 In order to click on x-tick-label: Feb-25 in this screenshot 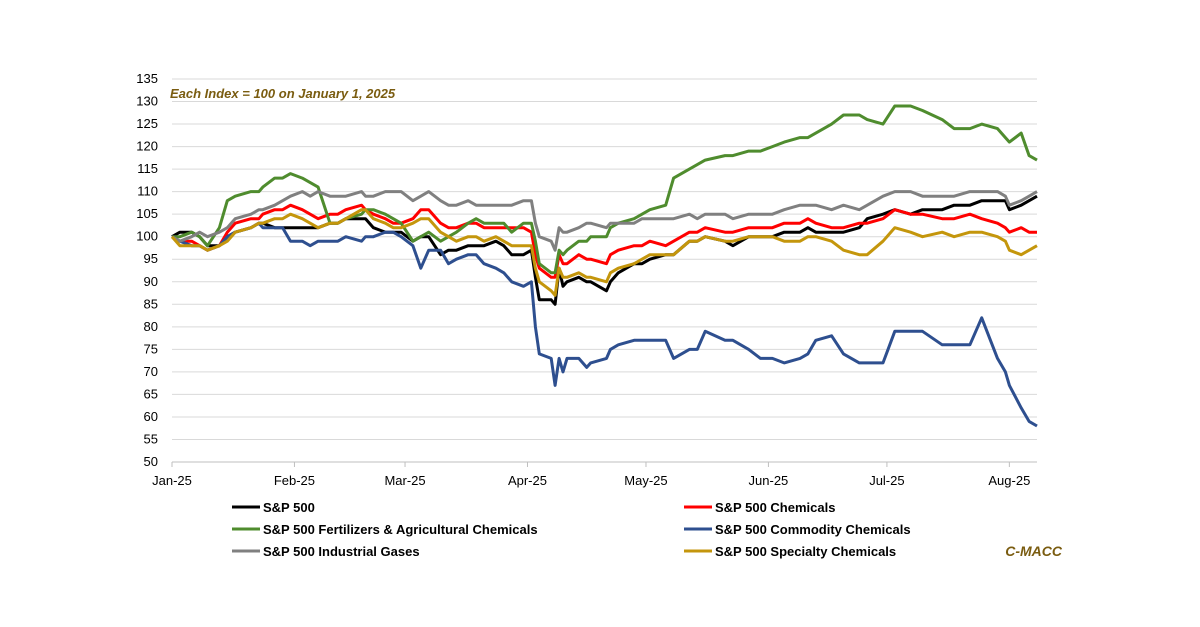, I will do `click(294, 480)`.